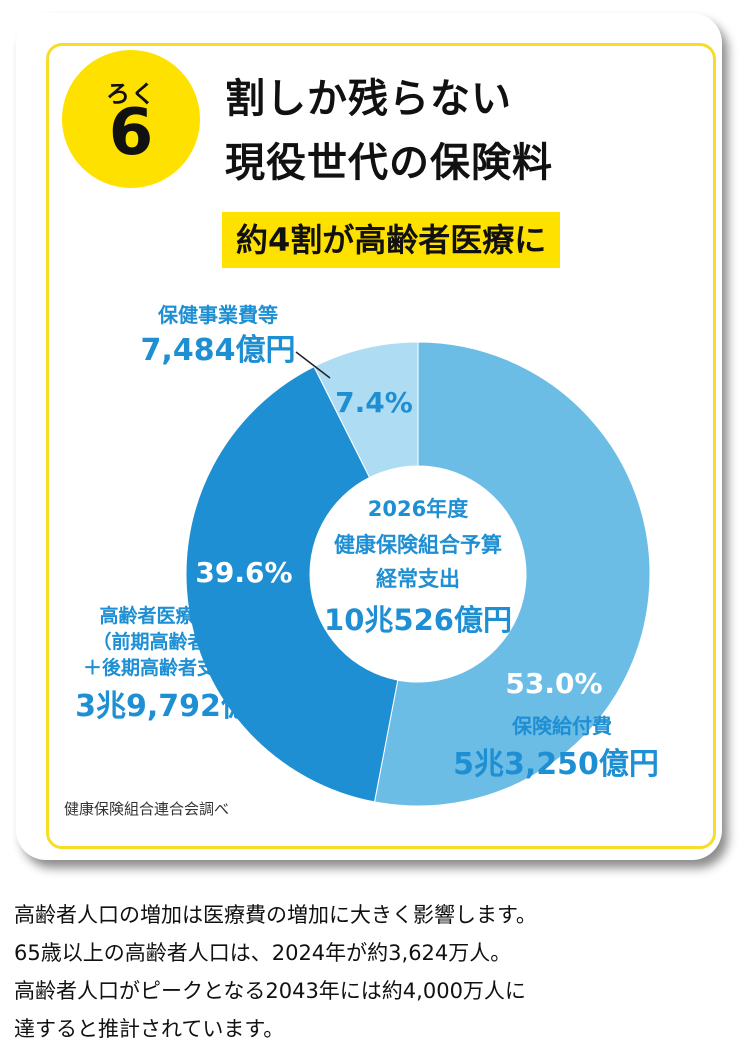 This screenshot has width=749, height=1049. Describe the element at coordinates (553, 683) in the screenshot. I see `slice-percent-benefits: 53.0%` at that location.